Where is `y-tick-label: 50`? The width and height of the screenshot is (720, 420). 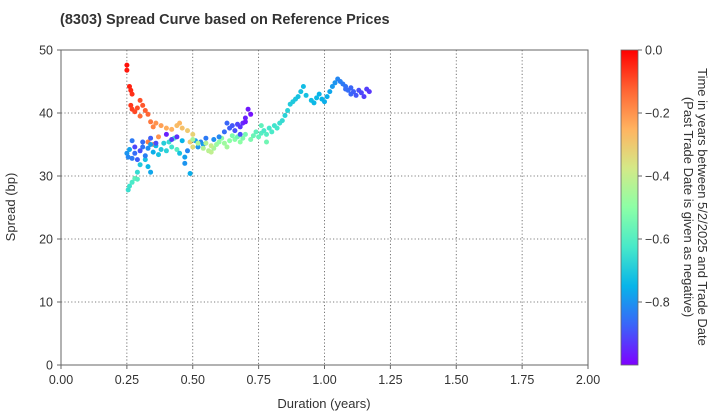 y-tick-label: 50 is located at coordinates (46, 51).